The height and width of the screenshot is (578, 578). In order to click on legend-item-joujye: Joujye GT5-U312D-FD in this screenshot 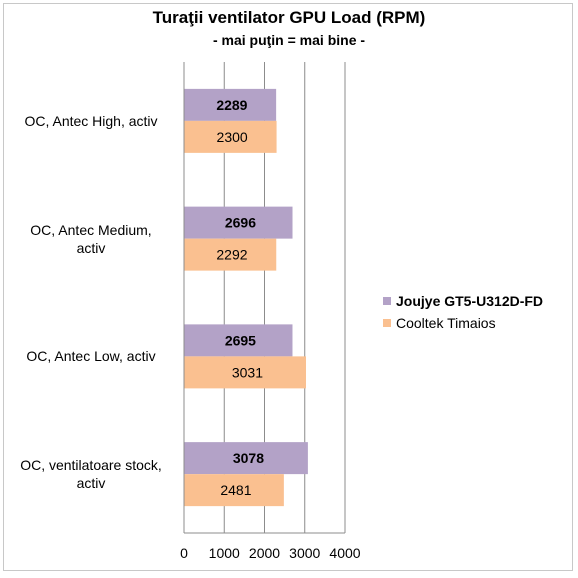, I will do `click(463, 301)`.